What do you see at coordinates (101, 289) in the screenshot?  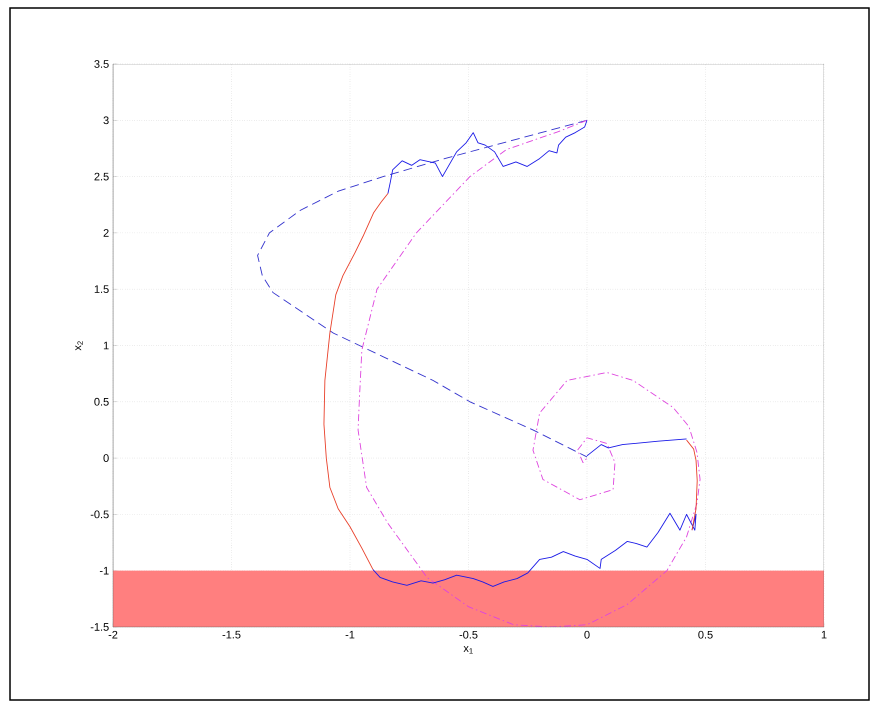 I see `y-tick-label: 1.5` at bounding box center [101, 289].